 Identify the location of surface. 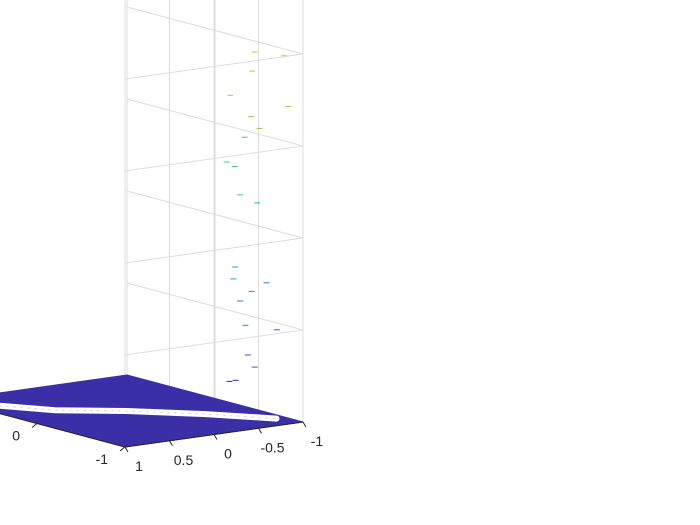
(152, 411).